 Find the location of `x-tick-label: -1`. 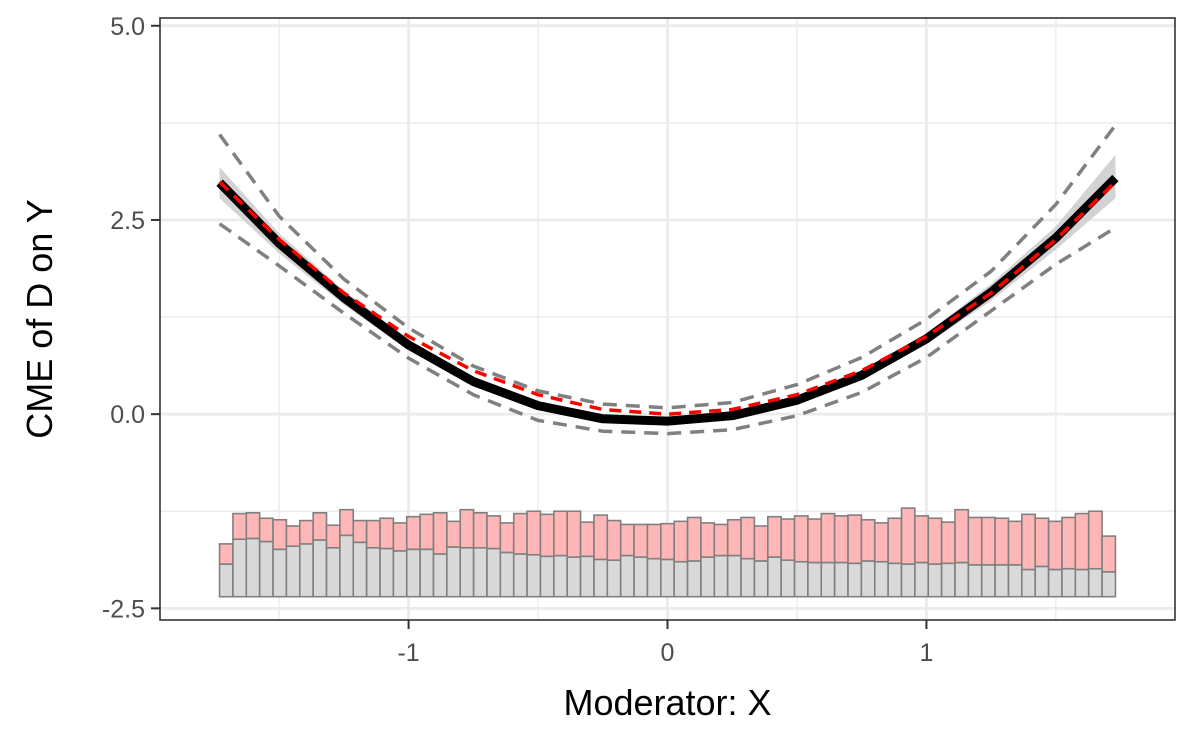

x-tick-label: -1 is located at coordinates (408, 653).